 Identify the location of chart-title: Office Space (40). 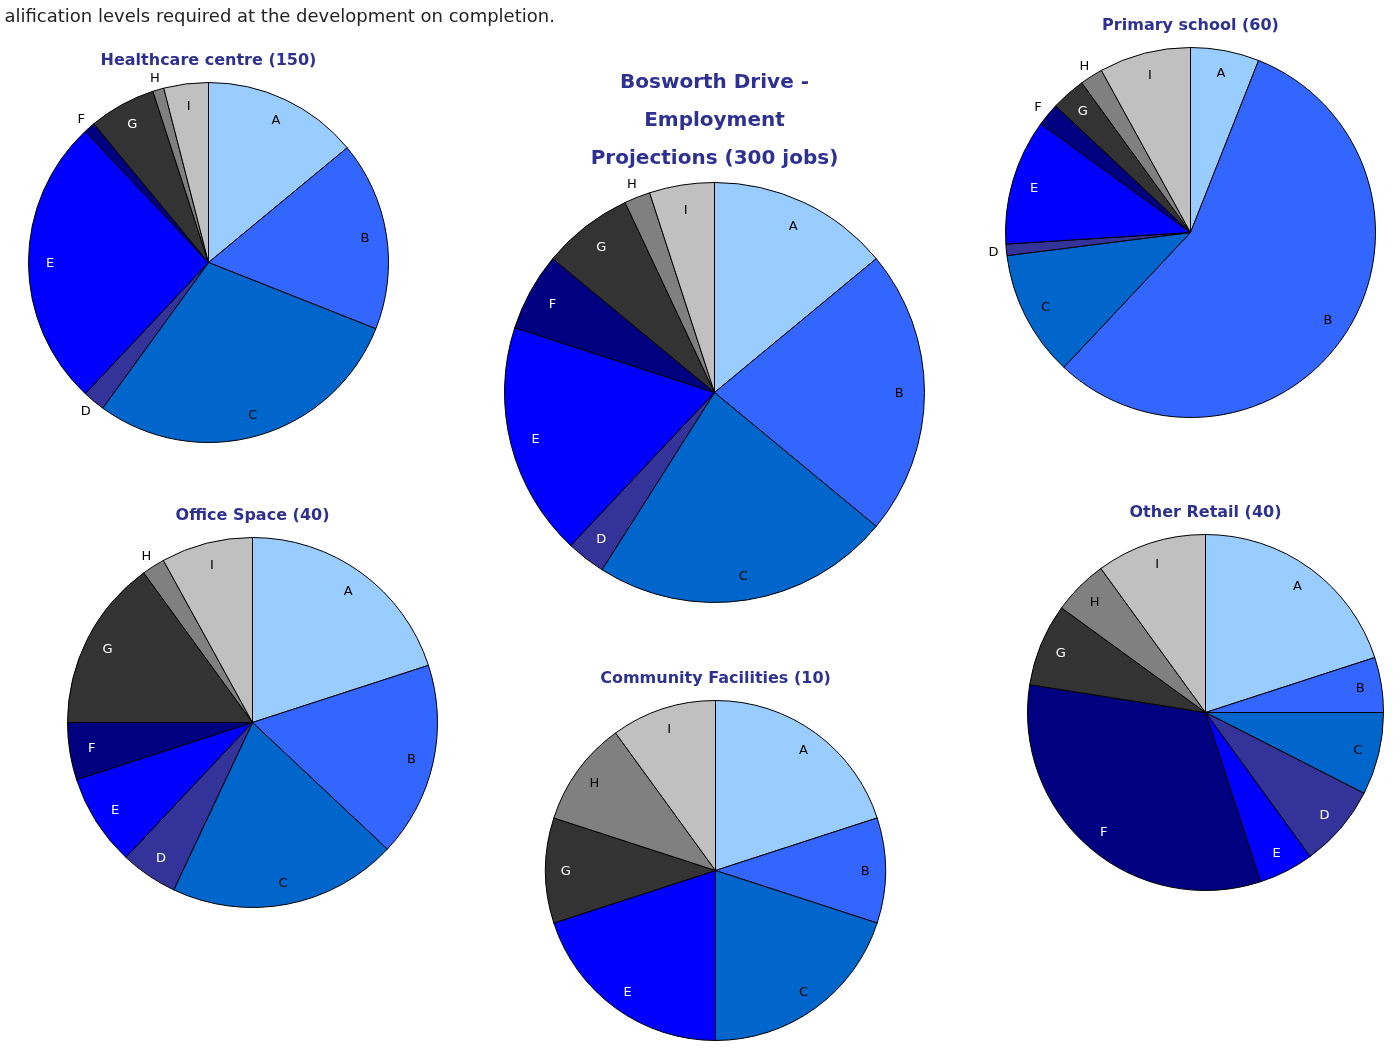
(252, 514).